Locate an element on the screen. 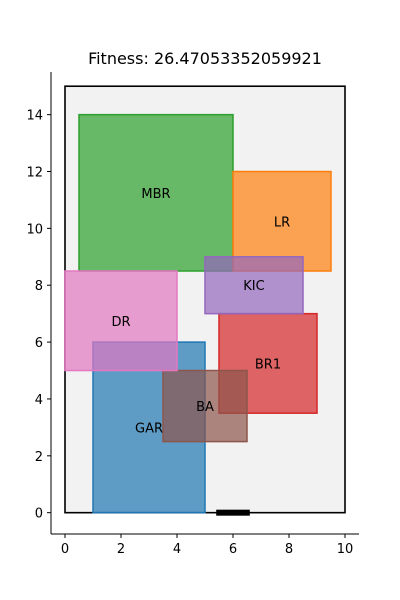 This screenshot has height=600, width=400. room-ba is located at coordinates (205, 406).